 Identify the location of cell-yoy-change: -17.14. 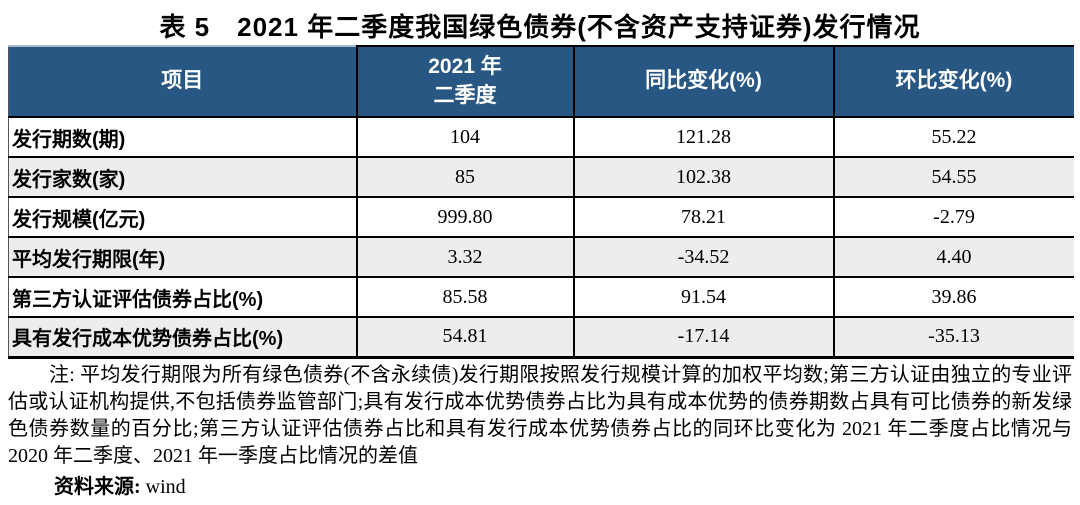
(703, 337).